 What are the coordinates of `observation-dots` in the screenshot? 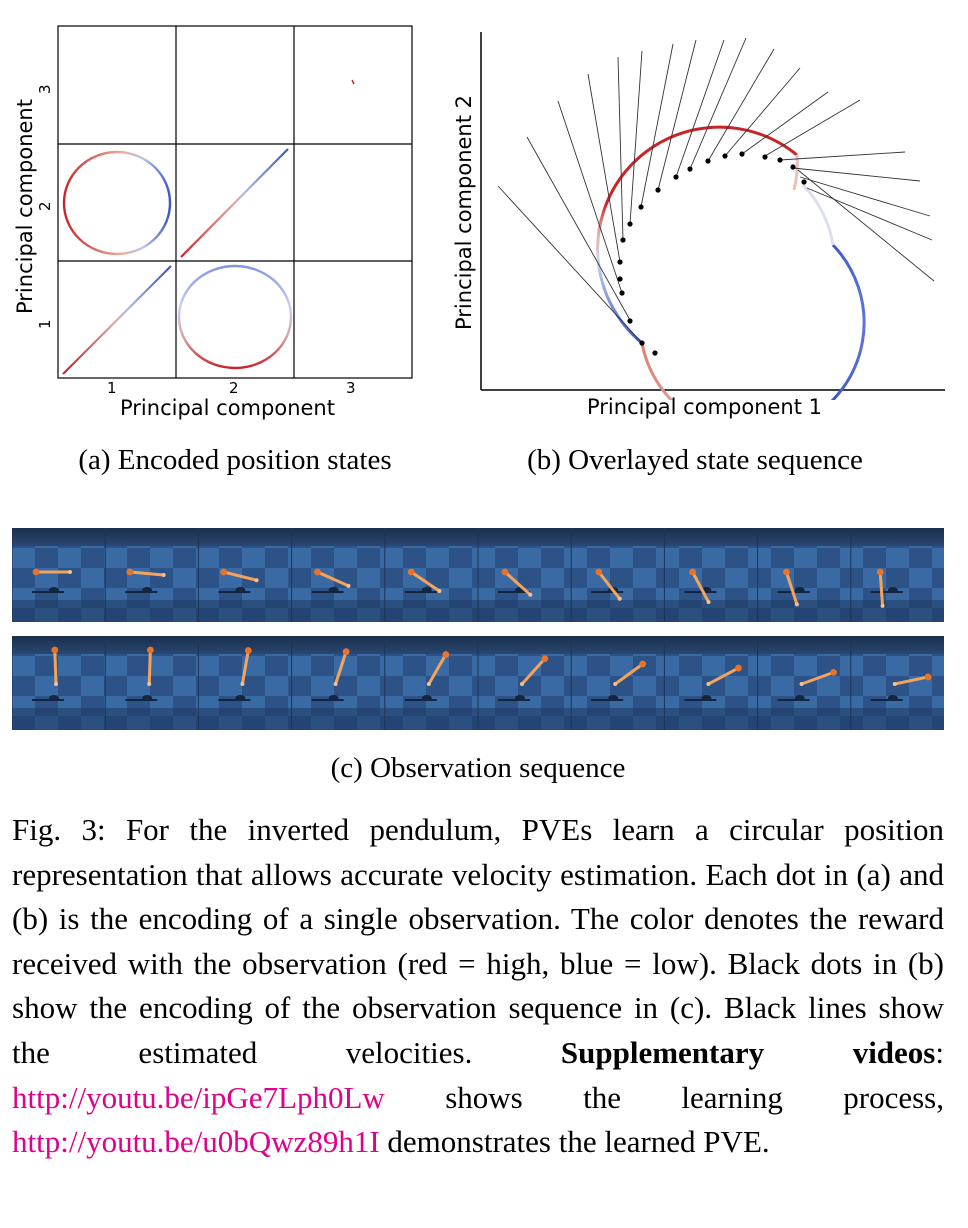 It's located at (712, 253).